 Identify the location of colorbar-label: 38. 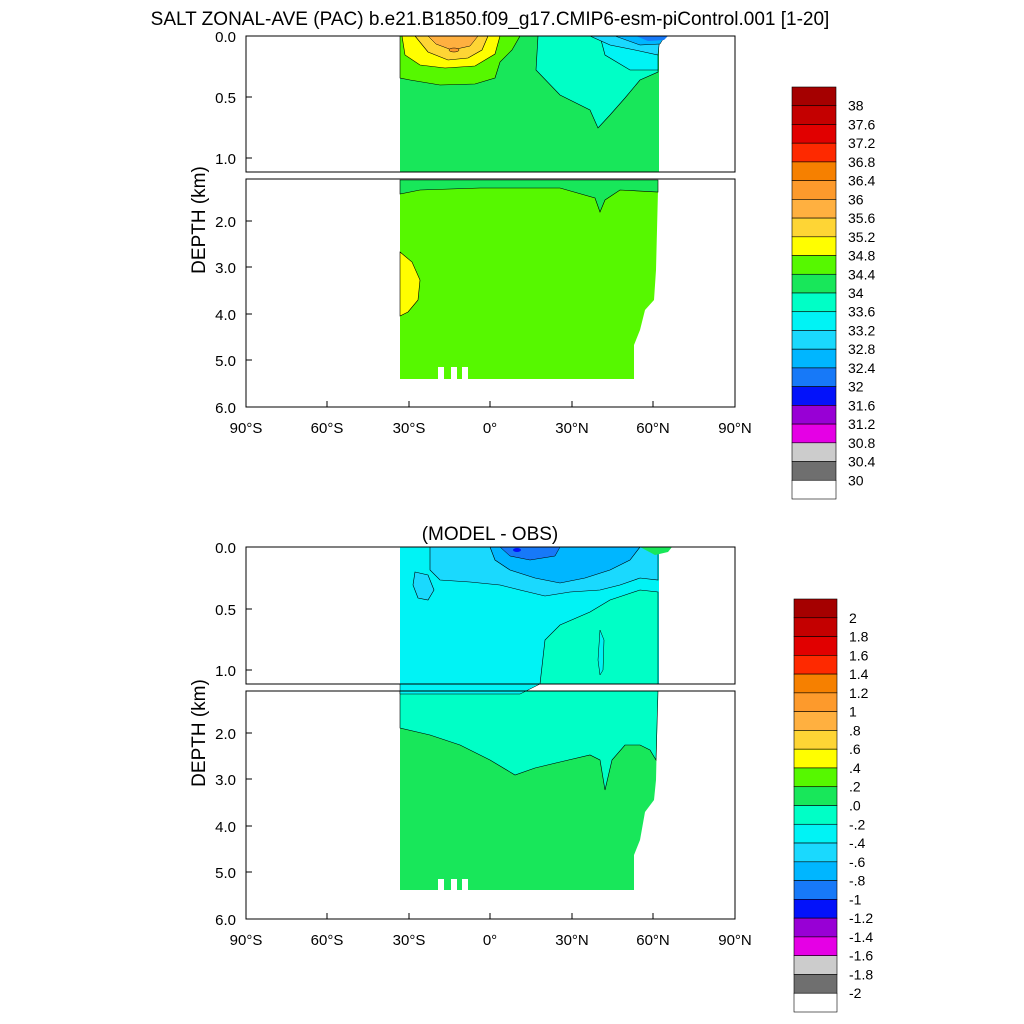
(856, 106).